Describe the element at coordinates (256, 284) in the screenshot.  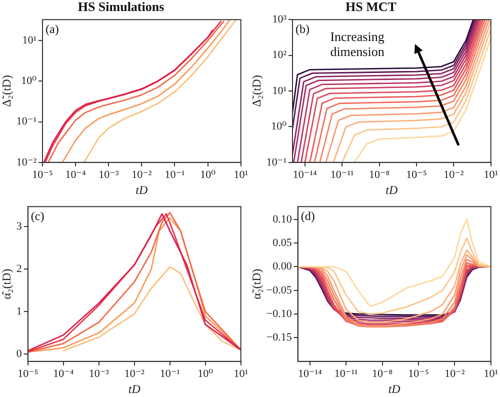
I see `y-axis-title: α̃₂(tD)` at that location.